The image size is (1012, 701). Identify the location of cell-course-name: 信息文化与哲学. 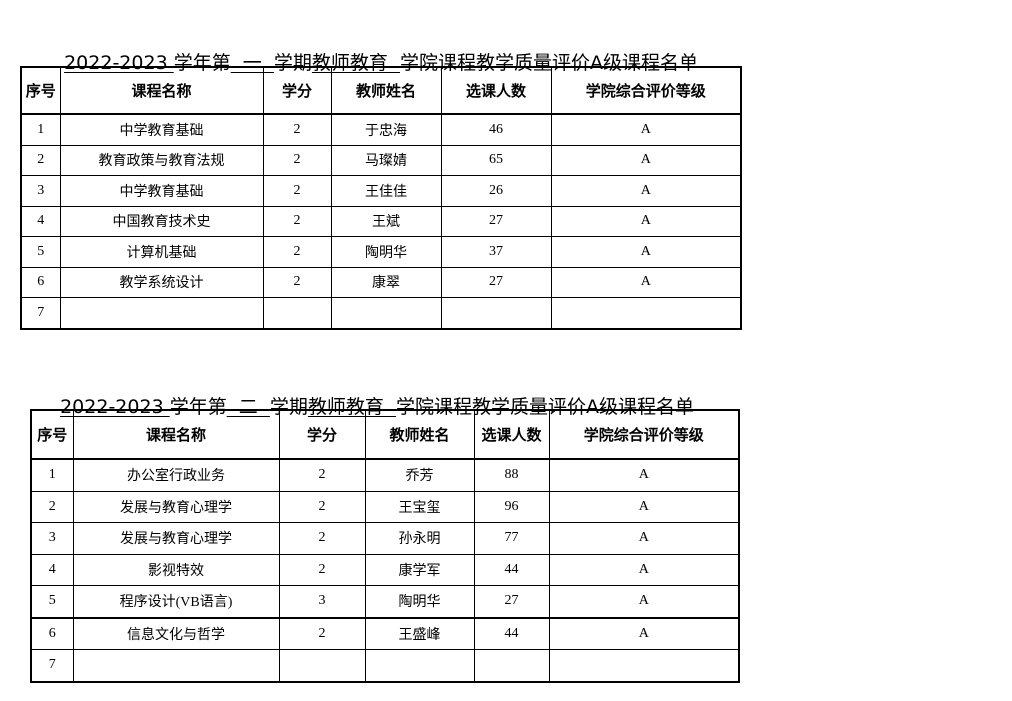
(176, 633).